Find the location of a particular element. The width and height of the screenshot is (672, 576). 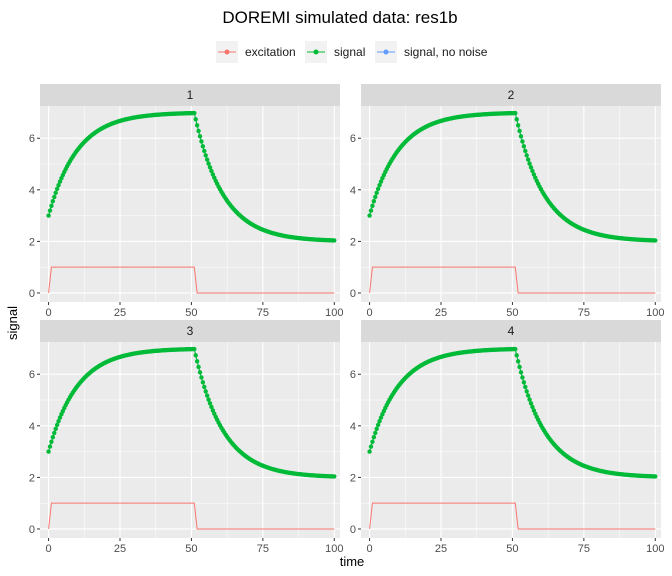

legend-point-signal-no-noise is located at coordinates (386, 52).